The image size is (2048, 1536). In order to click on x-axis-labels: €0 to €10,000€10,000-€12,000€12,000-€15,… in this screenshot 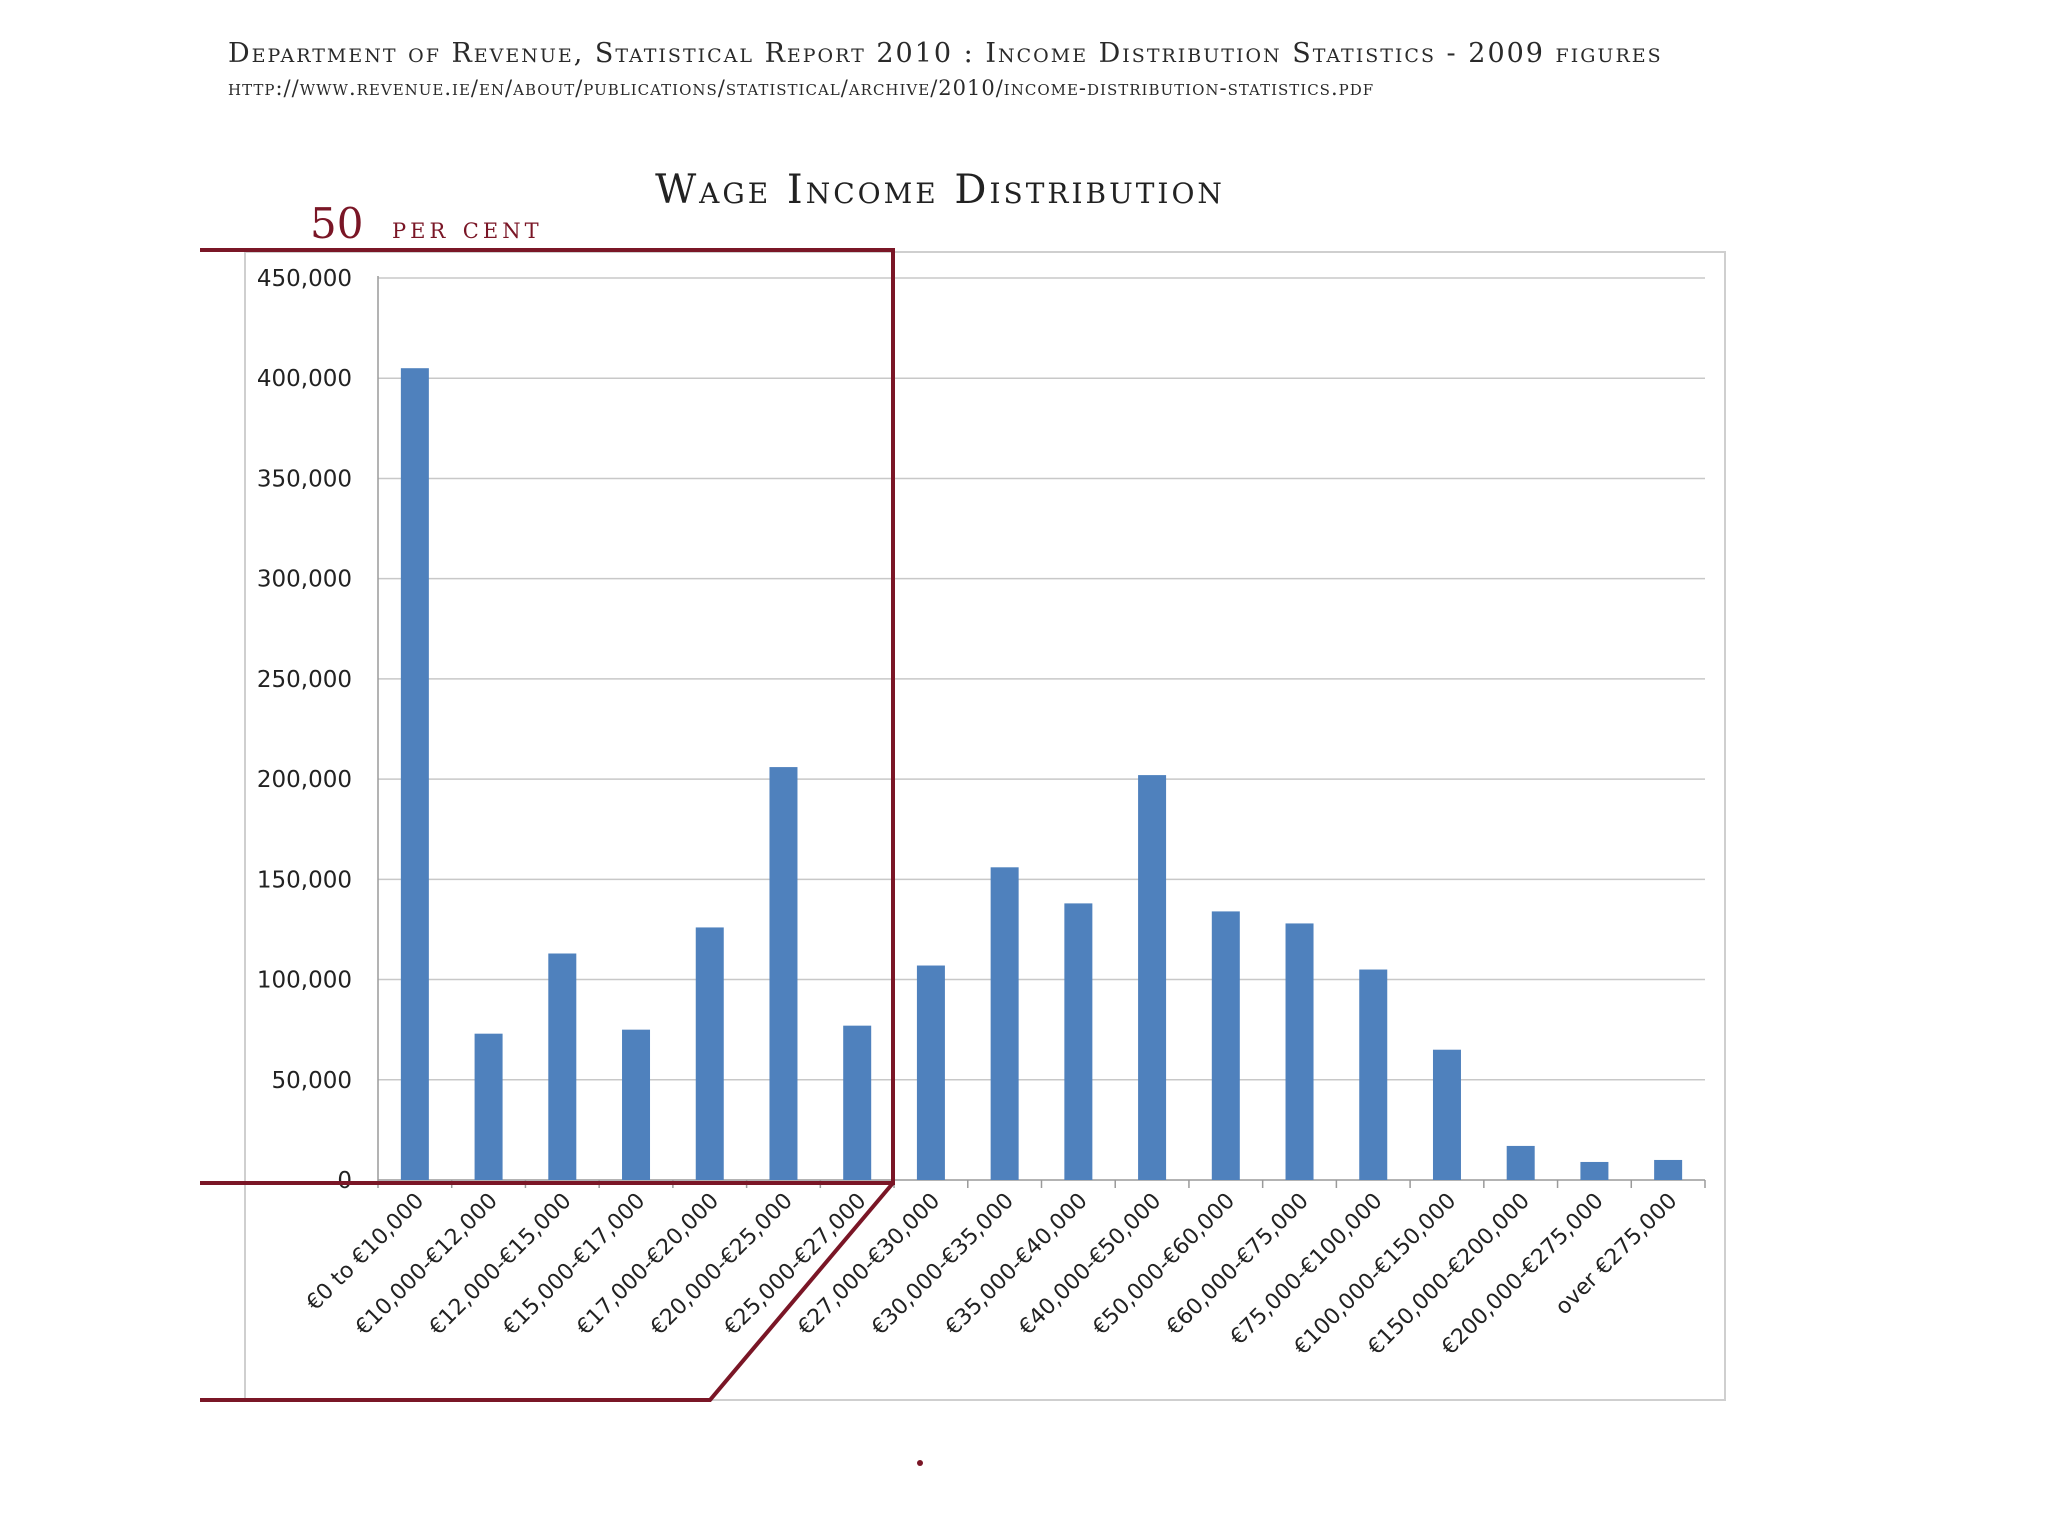, I will do `click(992, 1275)`.